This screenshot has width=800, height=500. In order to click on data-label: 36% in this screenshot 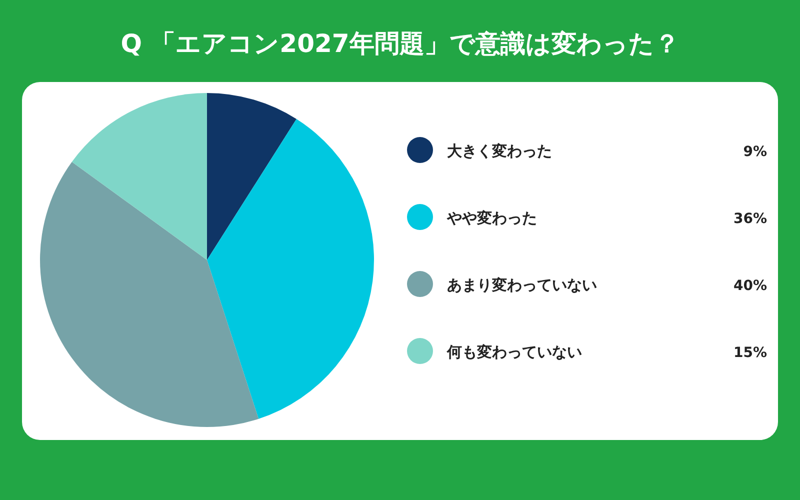, I will do `click(750, 219)`.